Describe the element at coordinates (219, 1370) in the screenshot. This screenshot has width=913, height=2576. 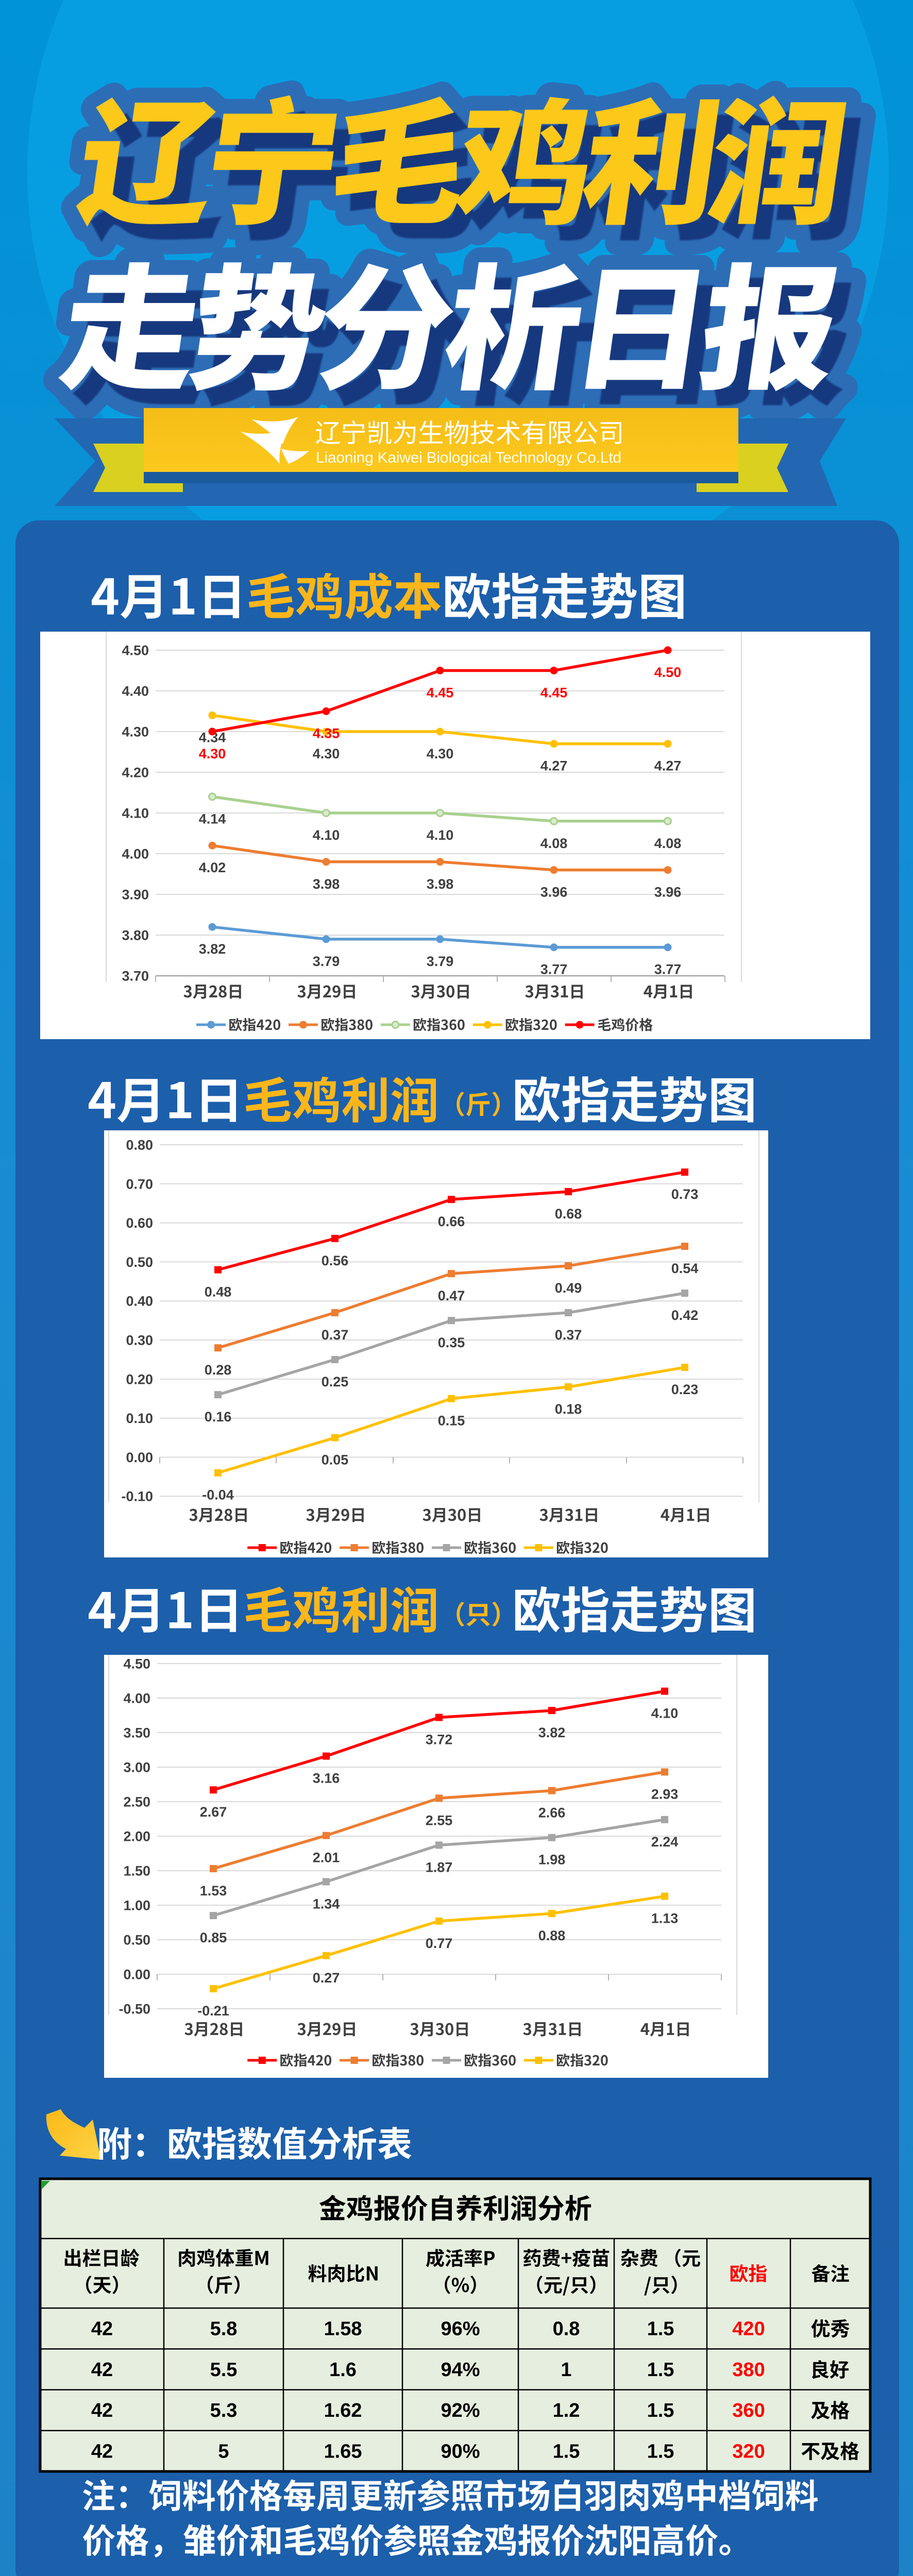
I see `svg-text: 0.28` at that location.